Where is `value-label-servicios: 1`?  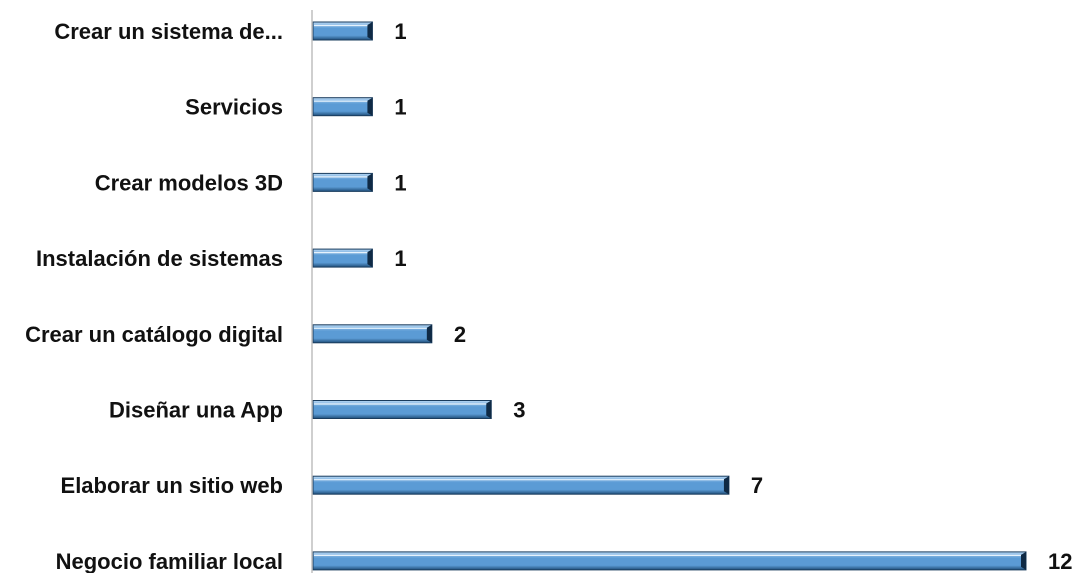 value-label-servicios: 1 is located at coordinates (400, 107).